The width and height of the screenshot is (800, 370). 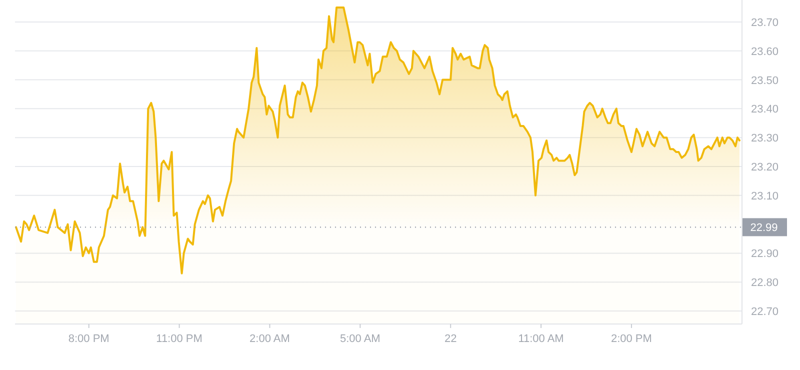 What do you see at coordinates (765, 254) in the screenshot?
I see `y-tick-label: 22.90` at bounding box center [765, 254].